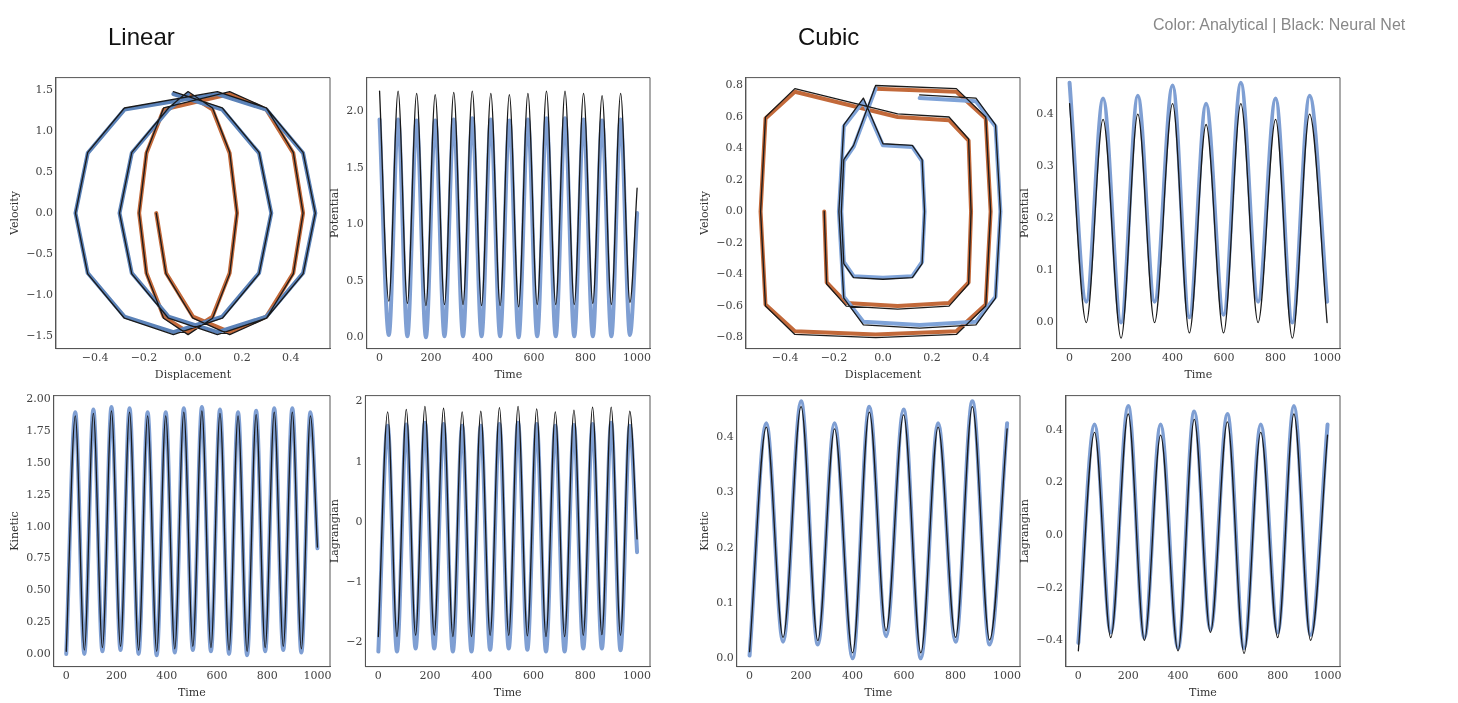  Describe the element at coordinates (39, 295) in the screenshot. I see `y-tick-label: −1.0` at that location.